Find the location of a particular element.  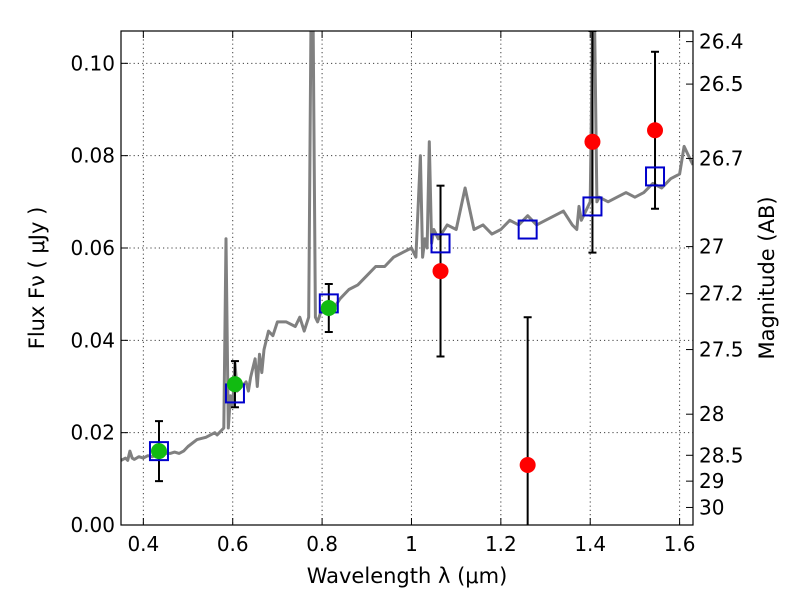

y2-tick-label: 28 is located at coordinates (711, 414).